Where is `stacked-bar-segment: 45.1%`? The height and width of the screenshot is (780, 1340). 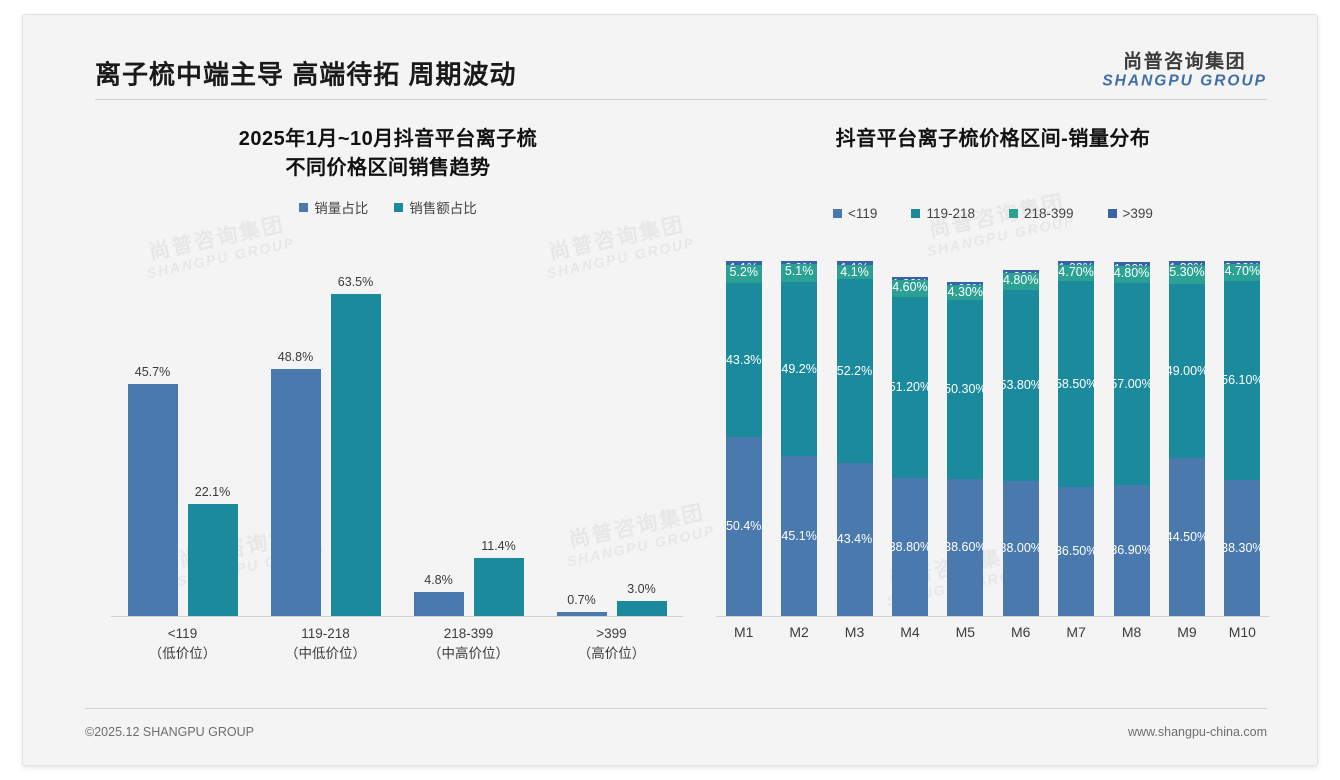
stacked-bar-segment: 45.1% is located at coordinates (799, 536).